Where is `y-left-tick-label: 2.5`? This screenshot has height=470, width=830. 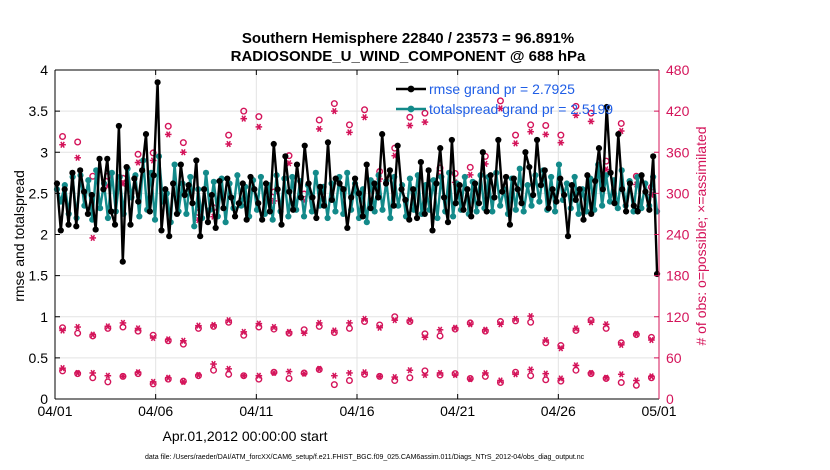 y-left-tick-label: 2.5 is located at coordinates (39, 193).